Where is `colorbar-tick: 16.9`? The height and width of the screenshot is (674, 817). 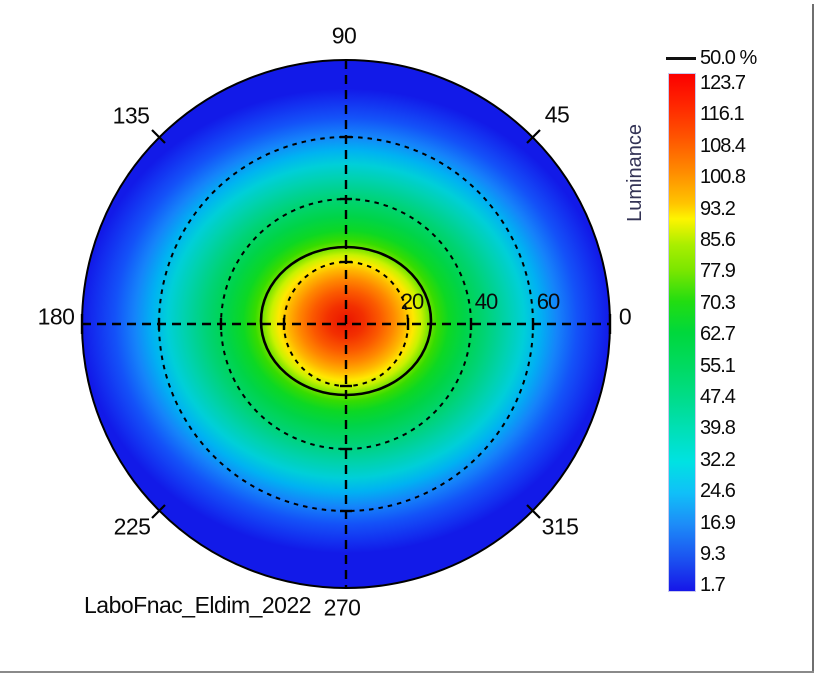 colorbar-tick: 16.9 is located at coordinates (718, 523).